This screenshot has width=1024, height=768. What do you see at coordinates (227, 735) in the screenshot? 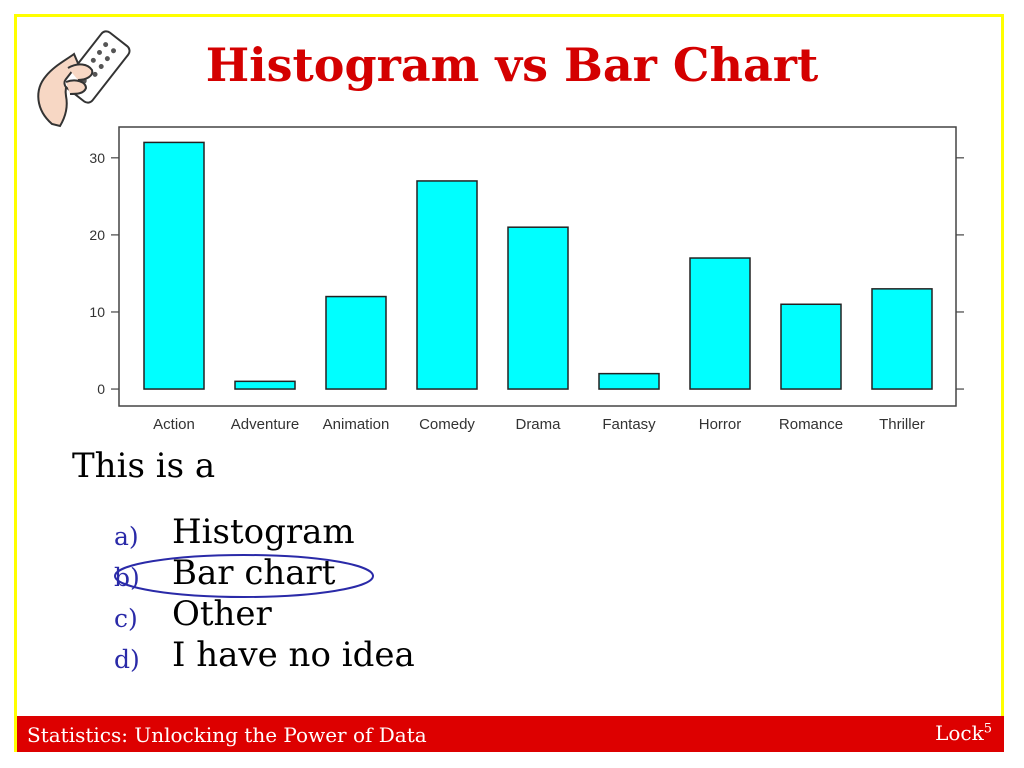
I see `footer-text: Statistics: Unlocking the Power of Data` at bounding box center [227, 735].